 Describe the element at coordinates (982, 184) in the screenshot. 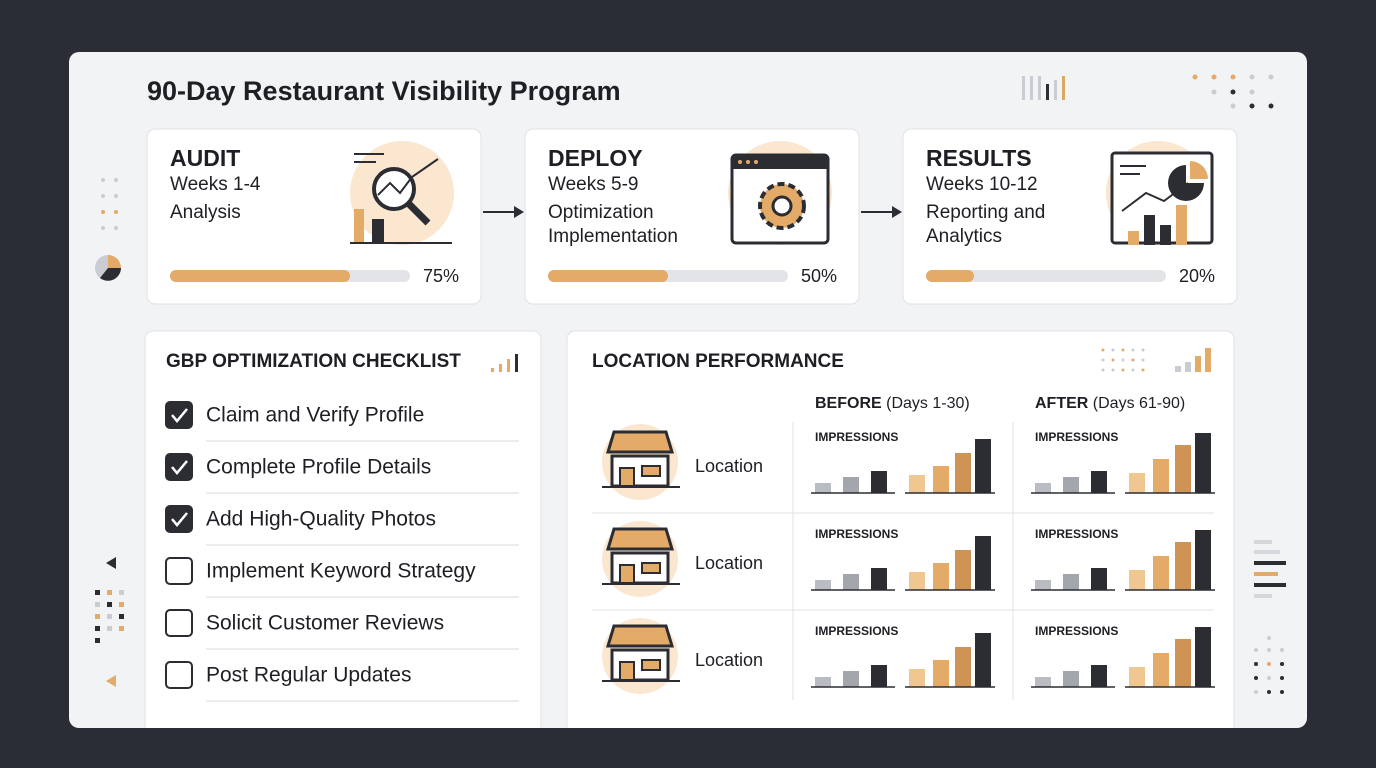

I see `phase-weeks: Weeks 10-12` at that location.